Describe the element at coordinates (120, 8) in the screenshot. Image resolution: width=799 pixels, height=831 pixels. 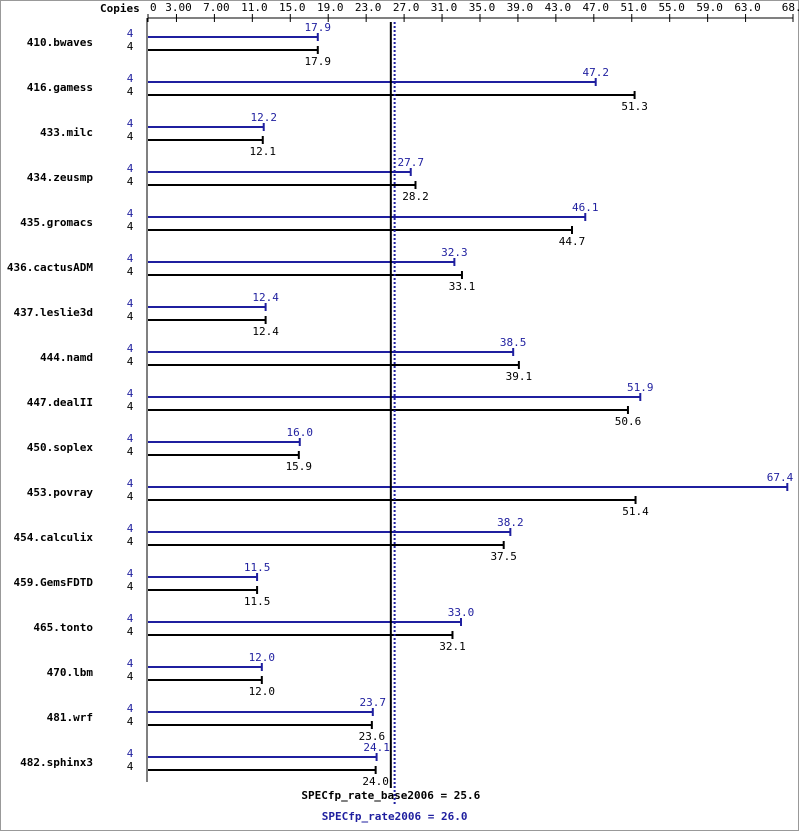
I see `copies-header: Copies` at that location.